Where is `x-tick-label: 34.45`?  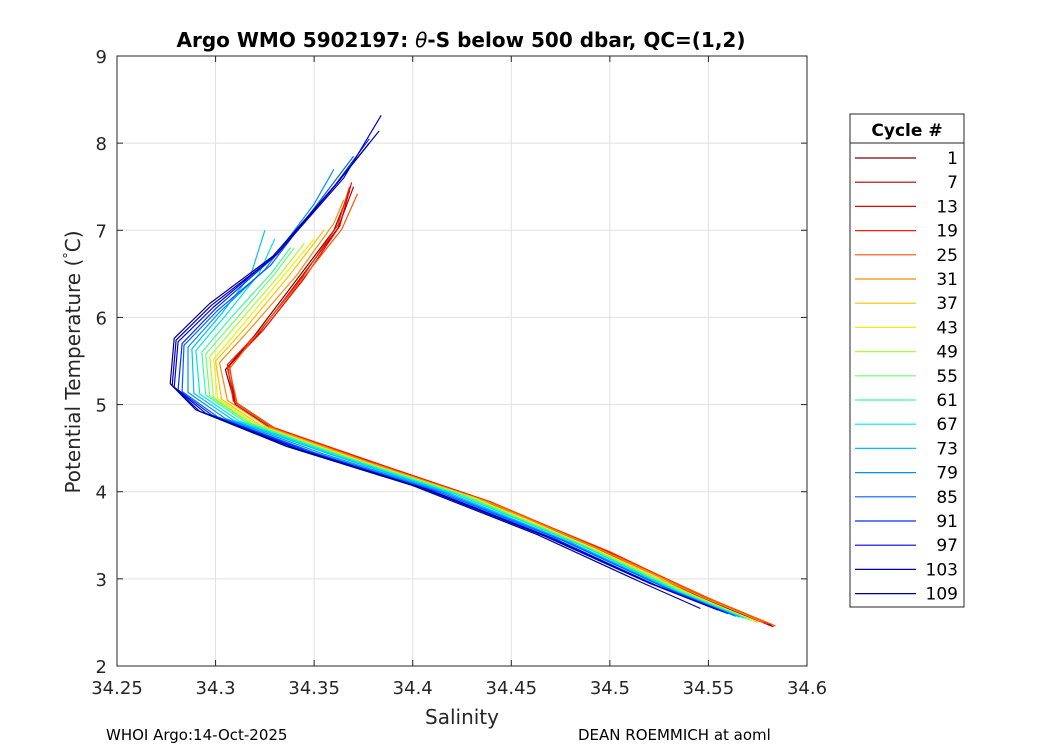
x-tick-label: 34.45 is located at coordinates (512, 688).